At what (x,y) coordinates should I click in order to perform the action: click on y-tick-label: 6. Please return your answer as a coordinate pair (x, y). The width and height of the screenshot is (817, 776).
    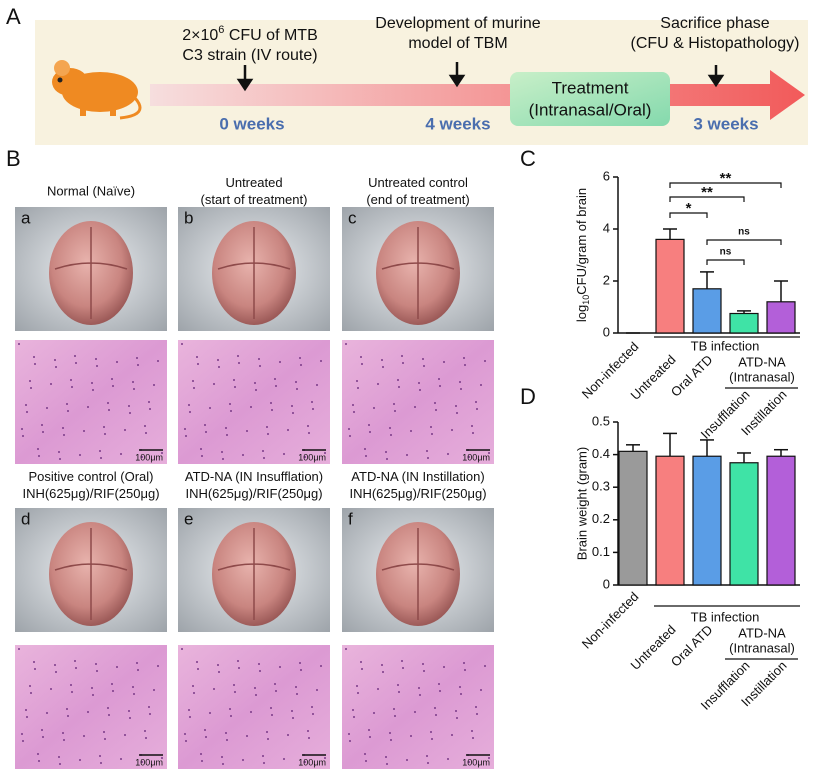
    Looking at the image, I should click on (606, 175).